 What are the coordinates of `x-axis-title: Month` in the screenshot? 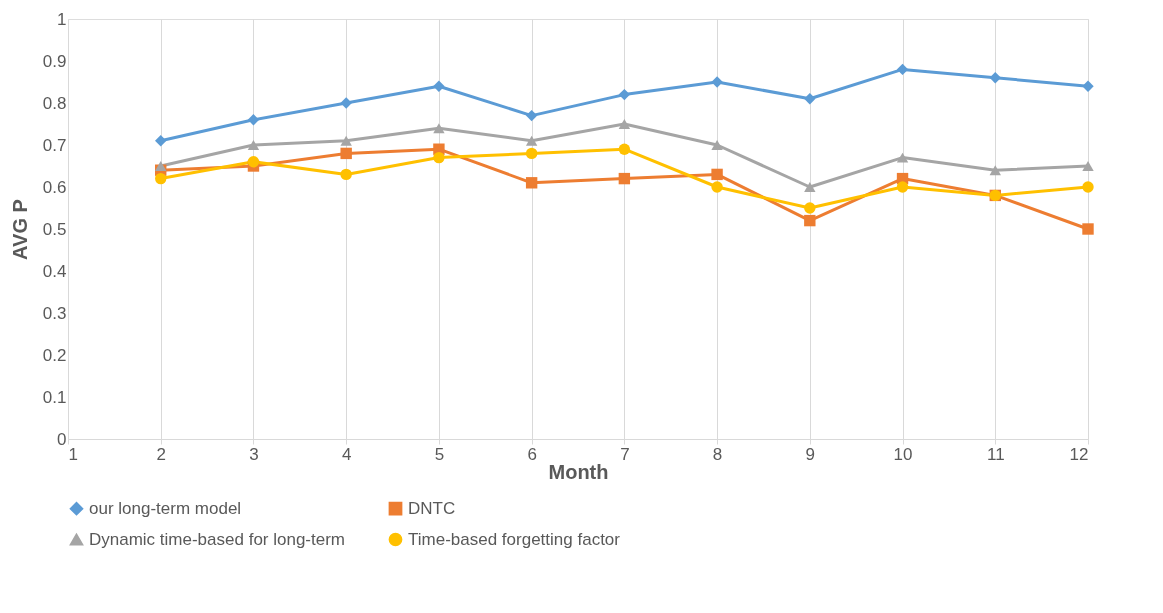 It's located at (578, 471).